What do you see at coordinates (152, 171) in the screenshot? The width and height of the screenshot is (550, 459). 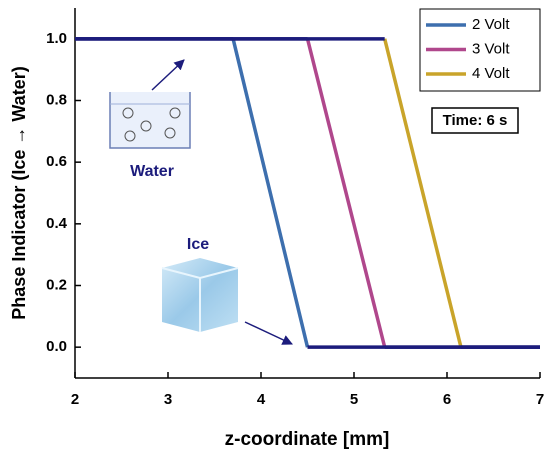 I see `water-label: Water` at bounding box center [152, 171].